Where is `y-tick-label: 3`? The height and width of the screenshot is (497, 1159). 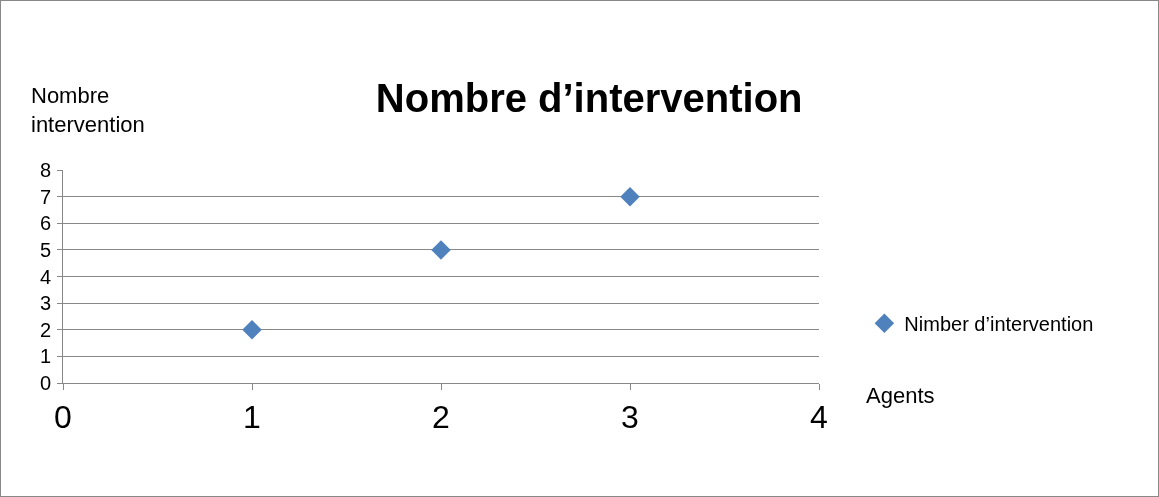
y-tick-label: 3 is located at coordinates (45, 303).